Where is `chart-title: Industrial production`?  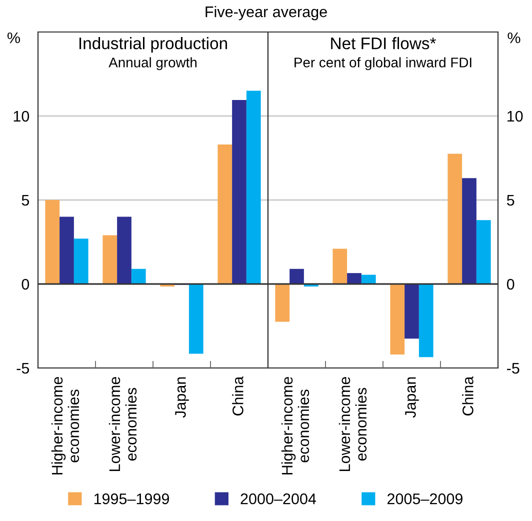
chart-title: Industrial production is located at coordinates (153, 45).